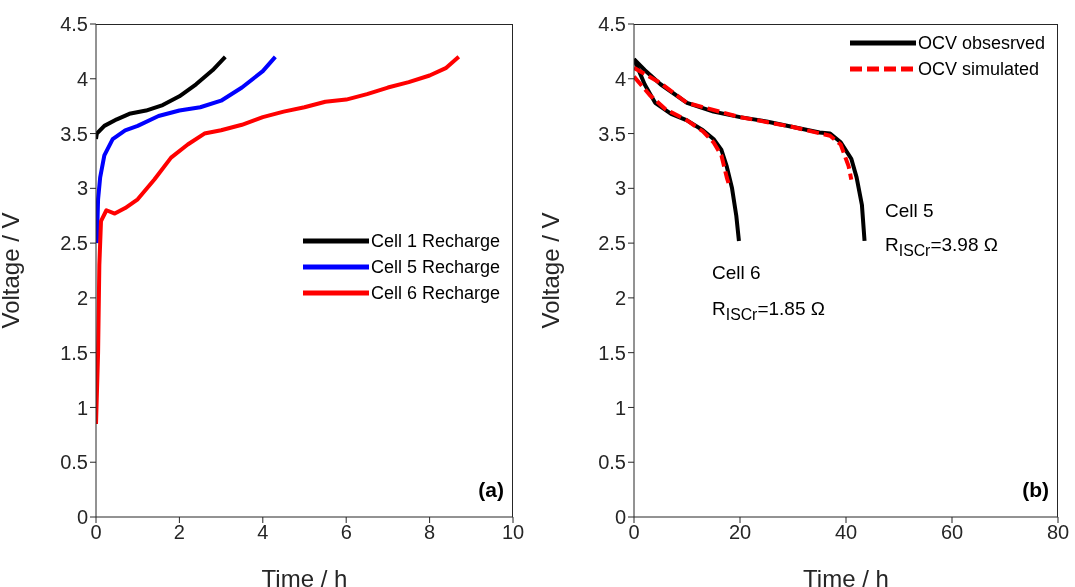 This screenshot has width=1075, height=587. What do you see at coordinates (1058, 532) in the screenshot?
I see `x-tick-label: 80` at bounding box center [1058, 532].